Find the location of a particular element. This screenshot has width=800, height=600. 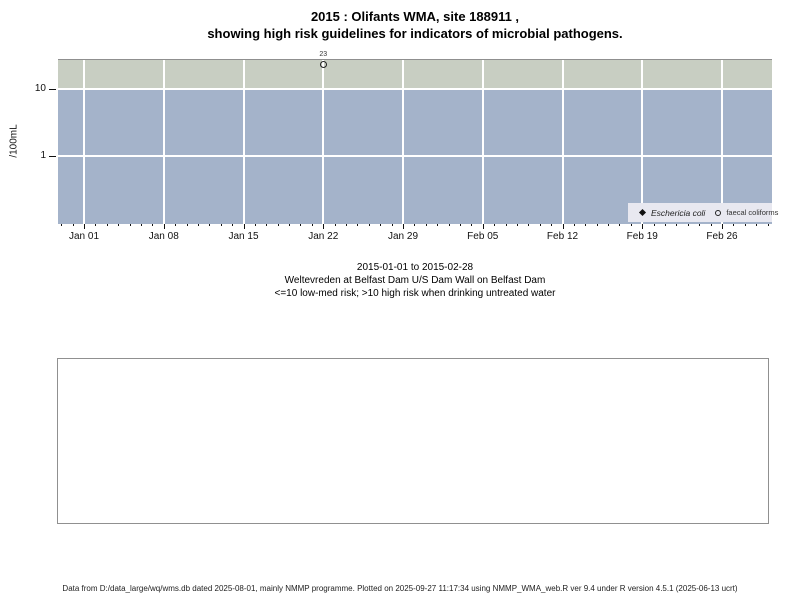

chart-title-line1: 2015 : Olifants WMA, site 188911 , is located at coordinates (415, 16).